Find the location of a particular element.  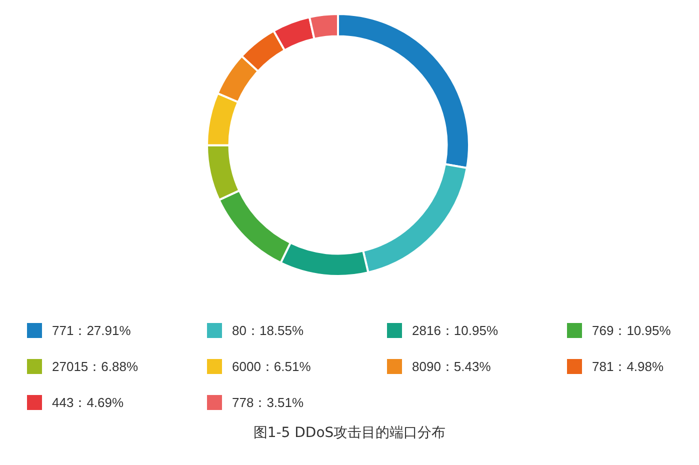

legend-label: 771：27.91% is located at coordinates (92, 330).